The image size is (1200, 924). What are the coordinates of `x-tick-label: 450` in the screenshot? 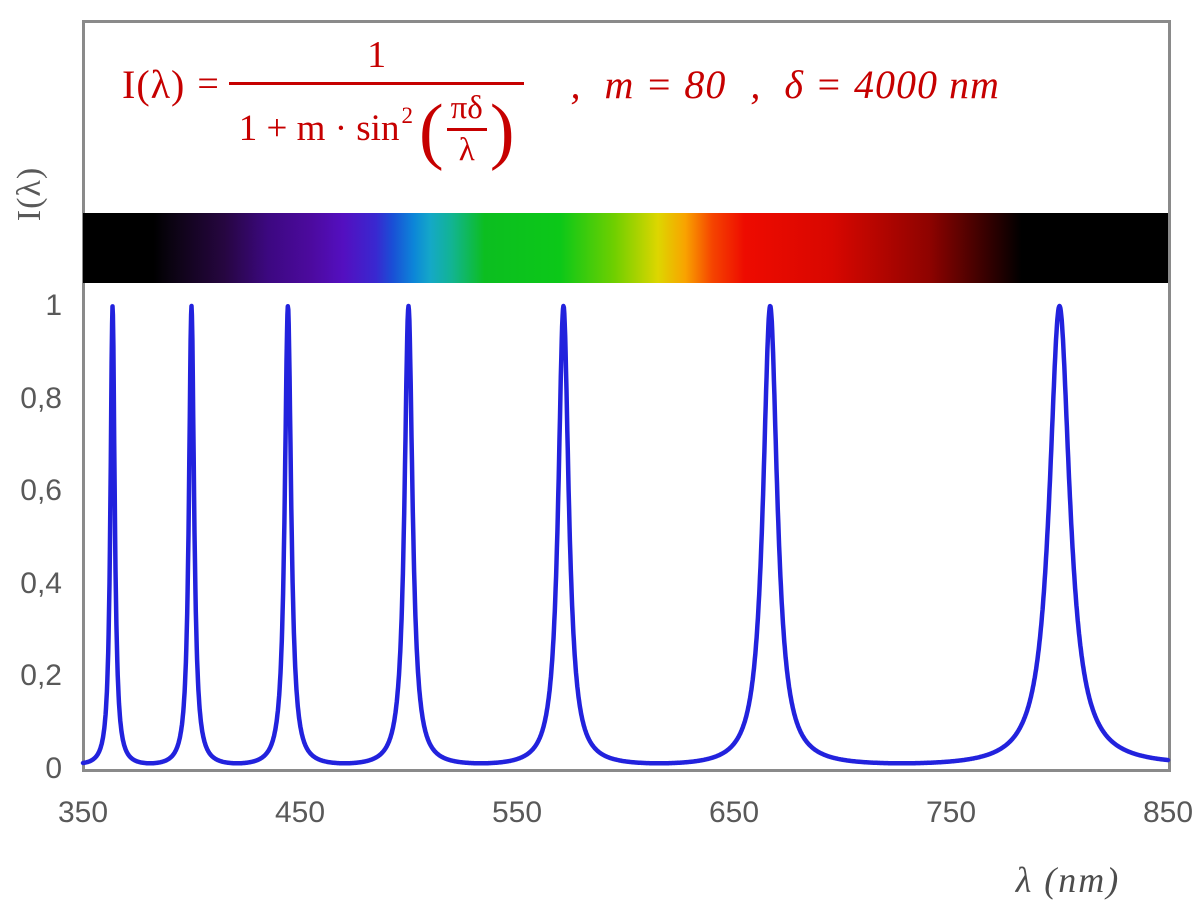 It's located at (300, 812).